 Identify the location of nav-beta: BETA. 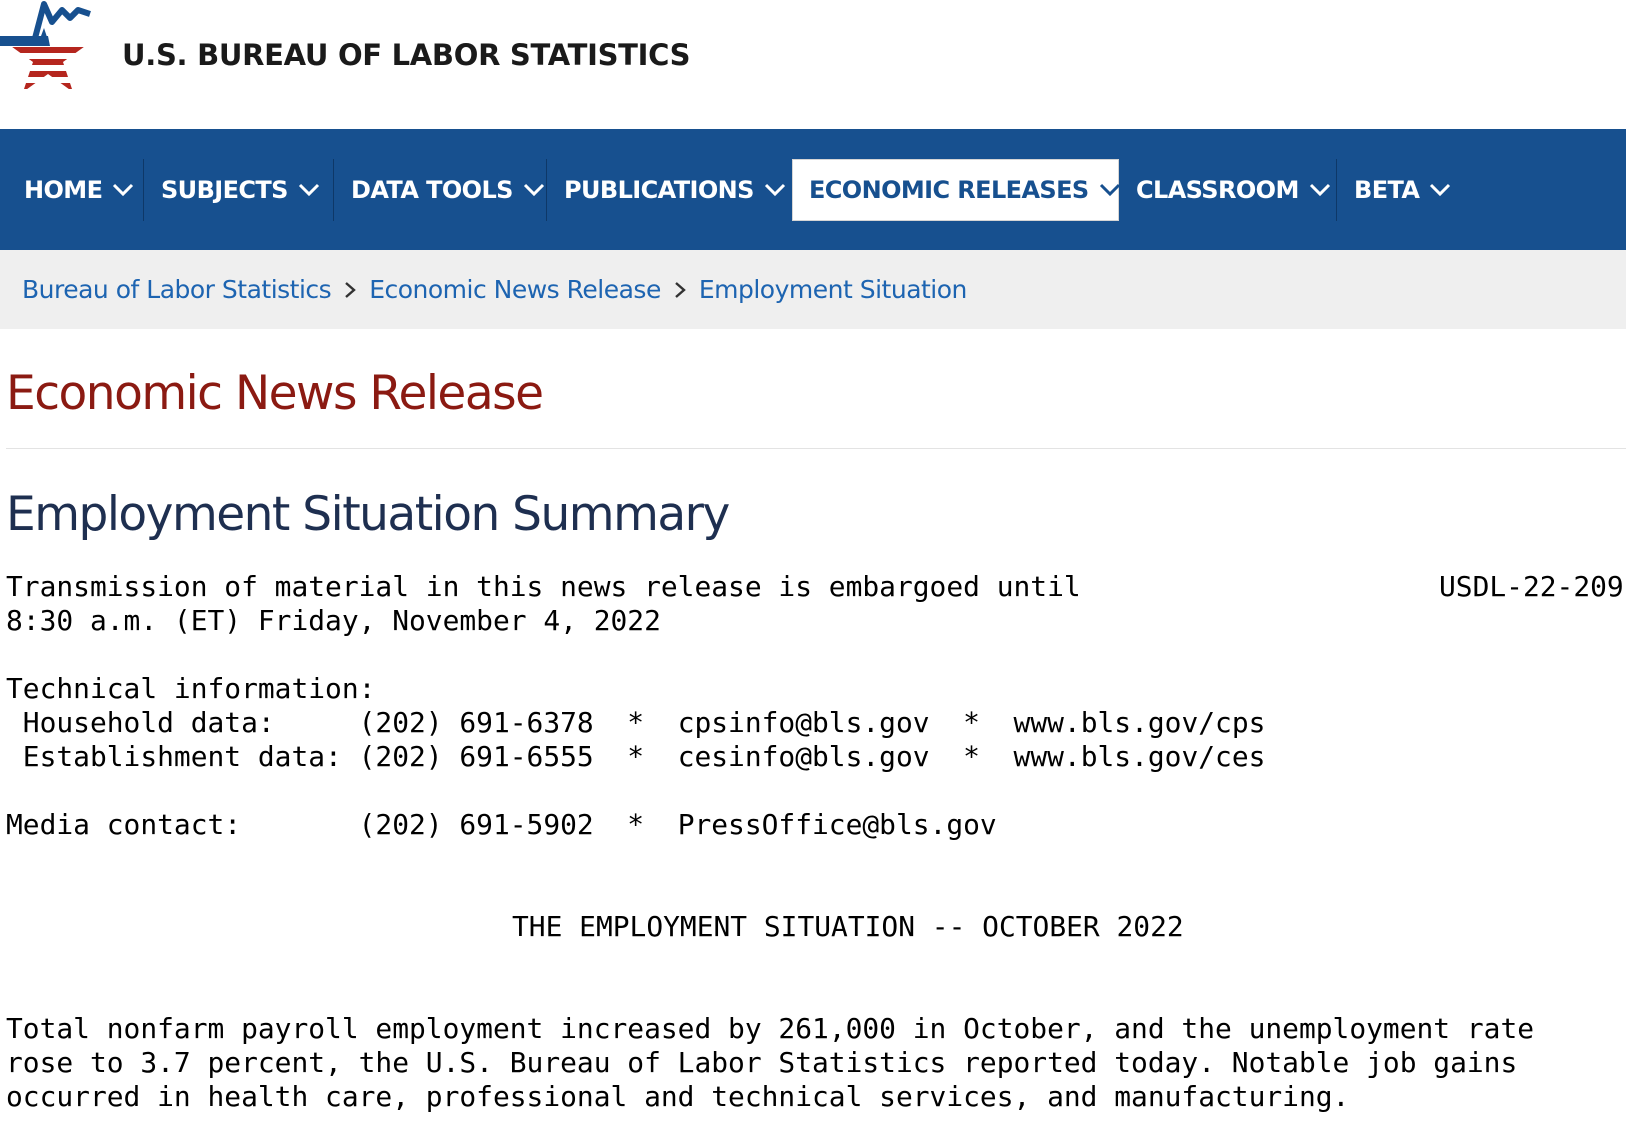
(1395, 190).